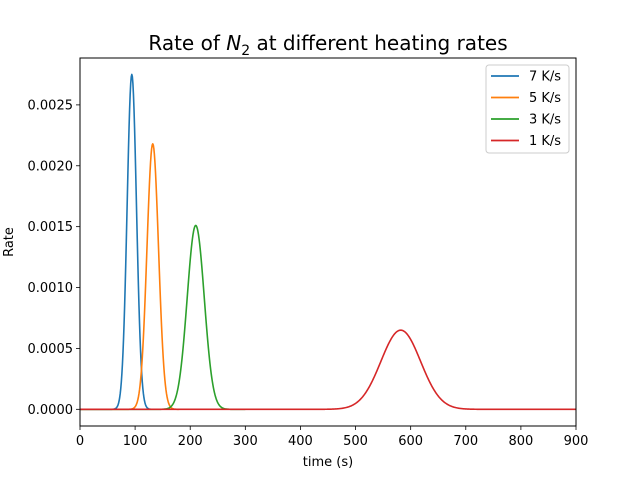 This screenshot has height=478, width=640. What do you see at coordinates (233, 43) in the screenshot?
I see `title-symbol: N` at bounding box center [233, 43].